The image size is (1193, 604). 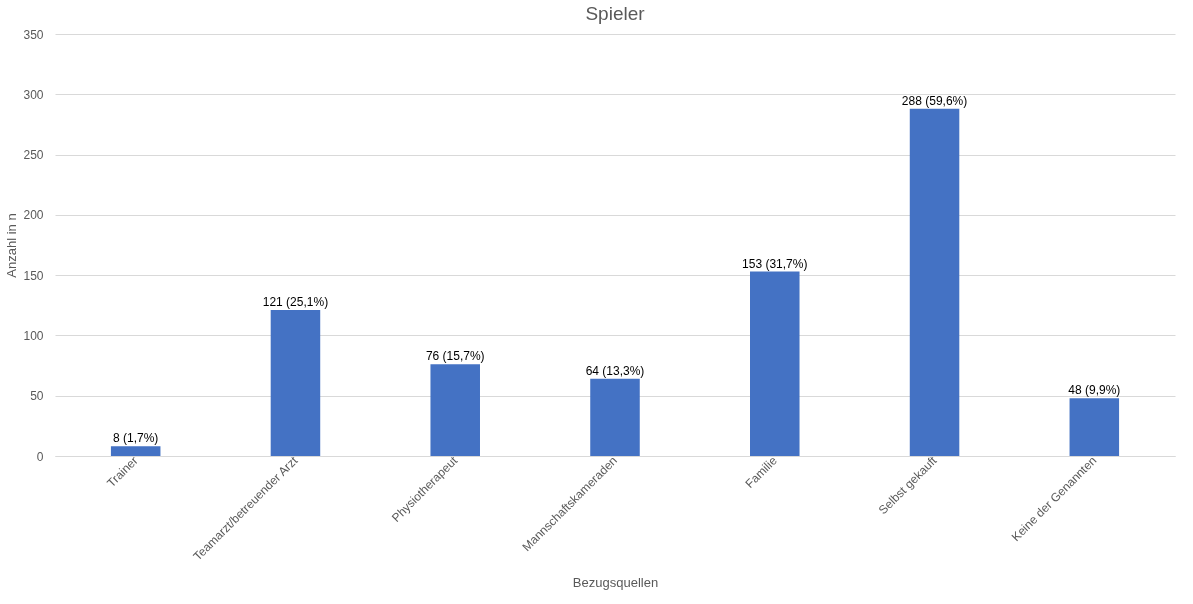 I want to click on y-axis-title: Anzahl in n, so click(x=12, y=245).